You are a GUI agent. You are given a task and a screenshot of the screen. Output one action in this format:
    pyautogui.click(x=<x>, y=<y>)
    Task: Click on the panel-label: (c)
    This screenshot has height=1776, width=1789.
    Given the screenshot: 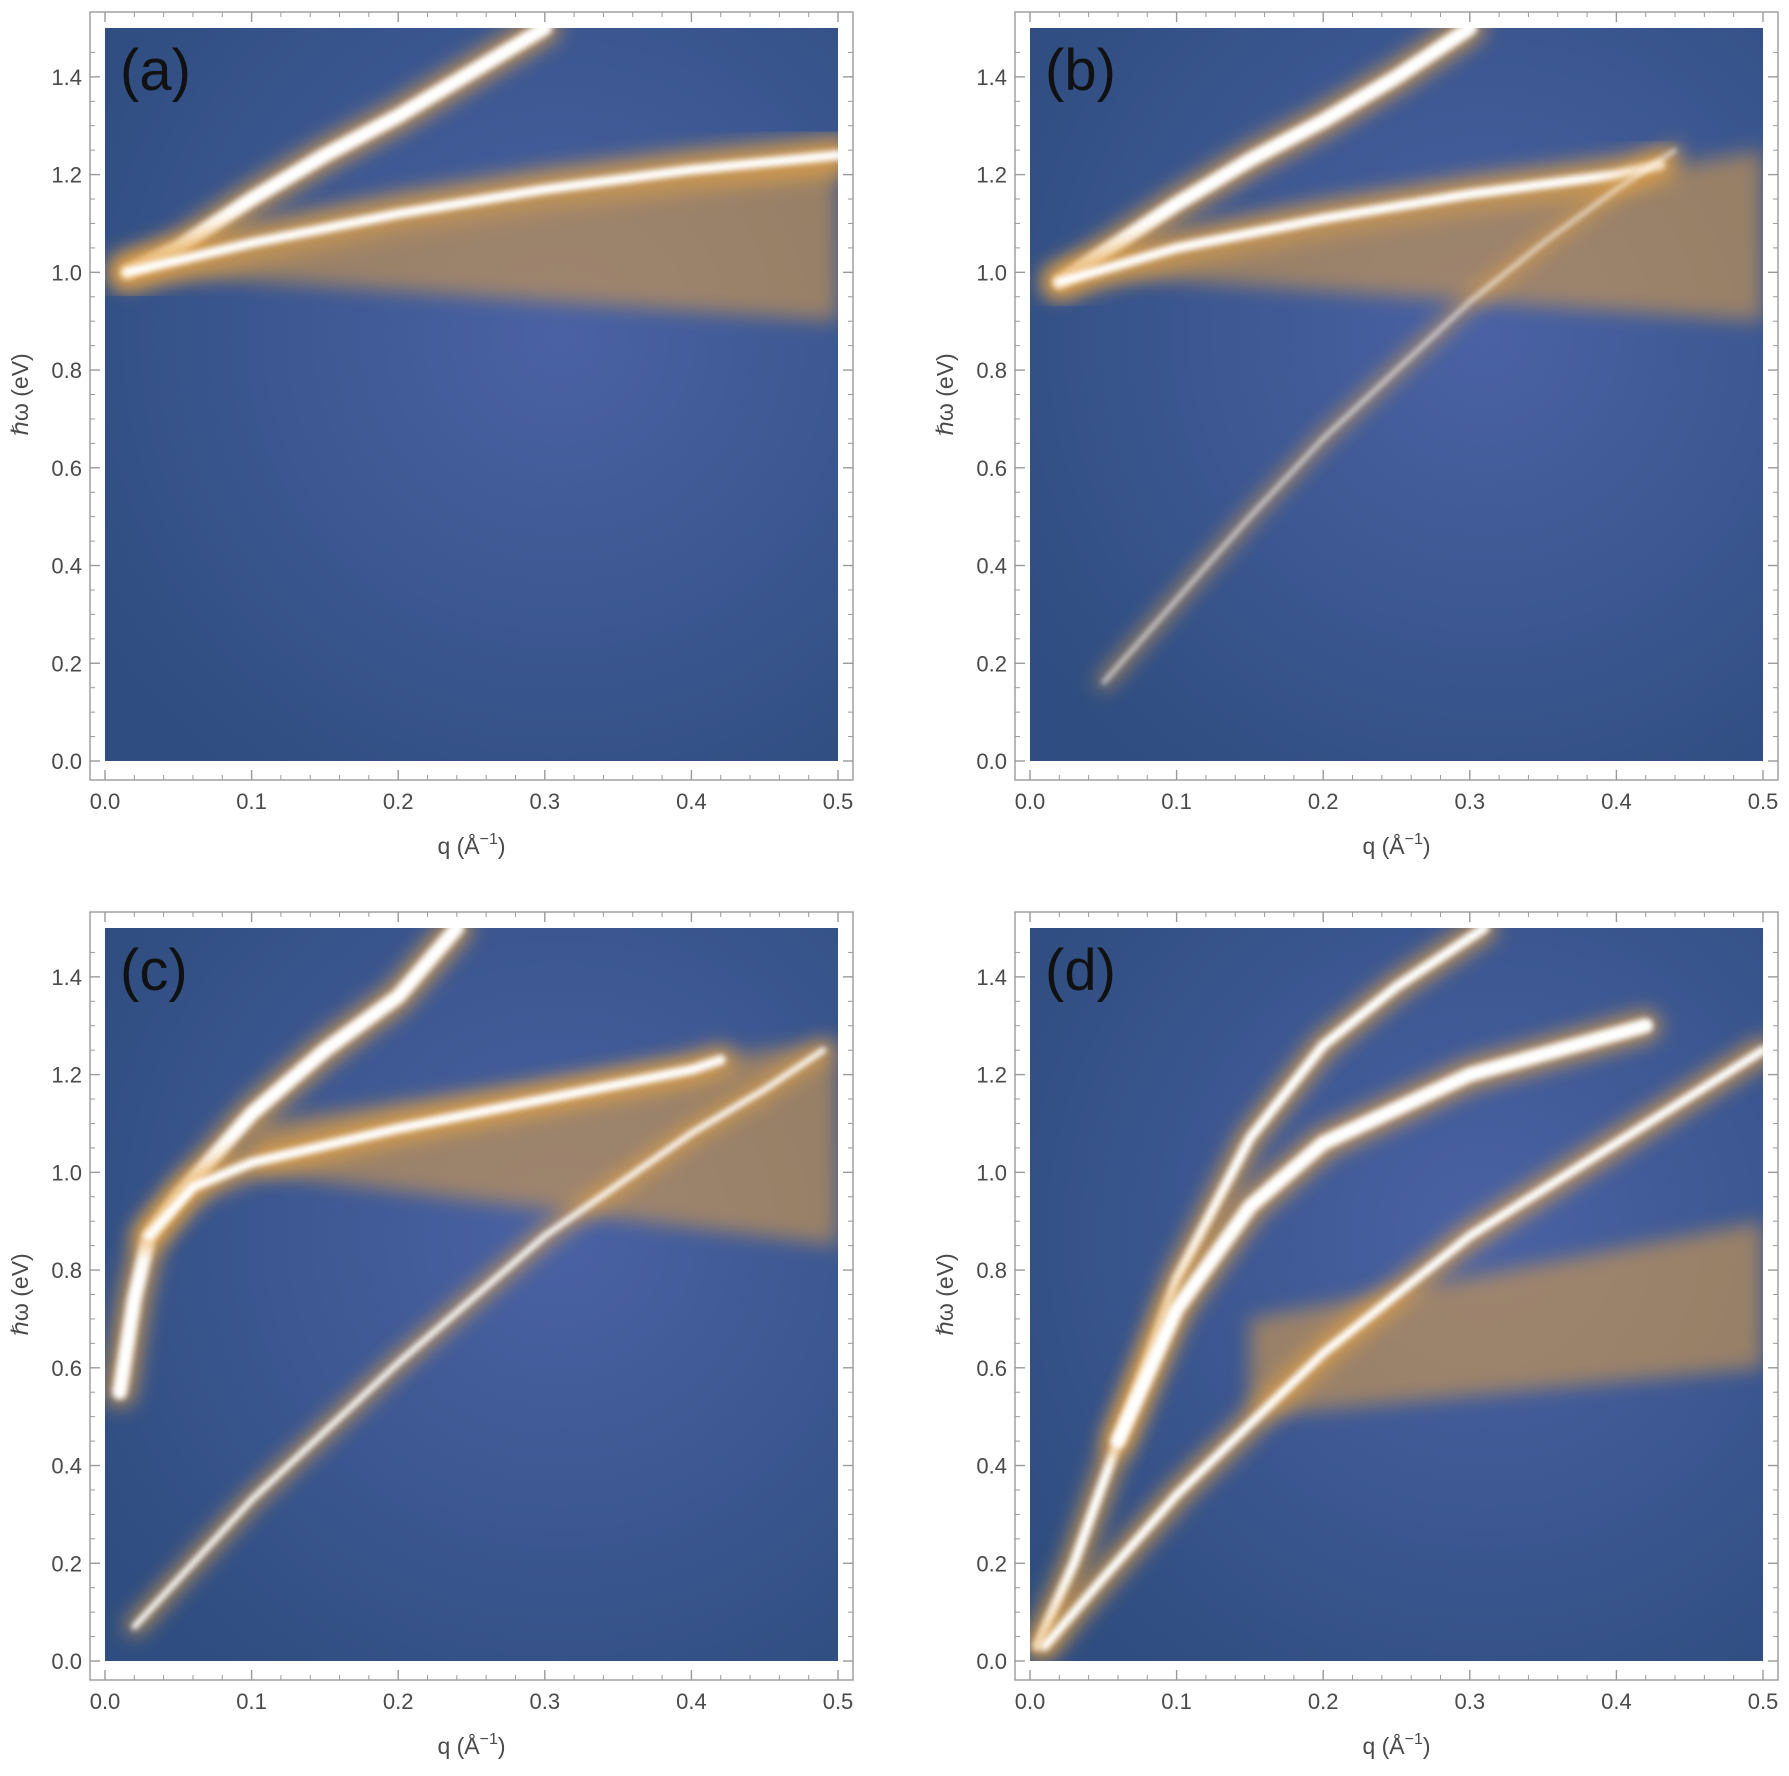 What is the action you would take?
    pyautogui.click(x=154, y=970)
    